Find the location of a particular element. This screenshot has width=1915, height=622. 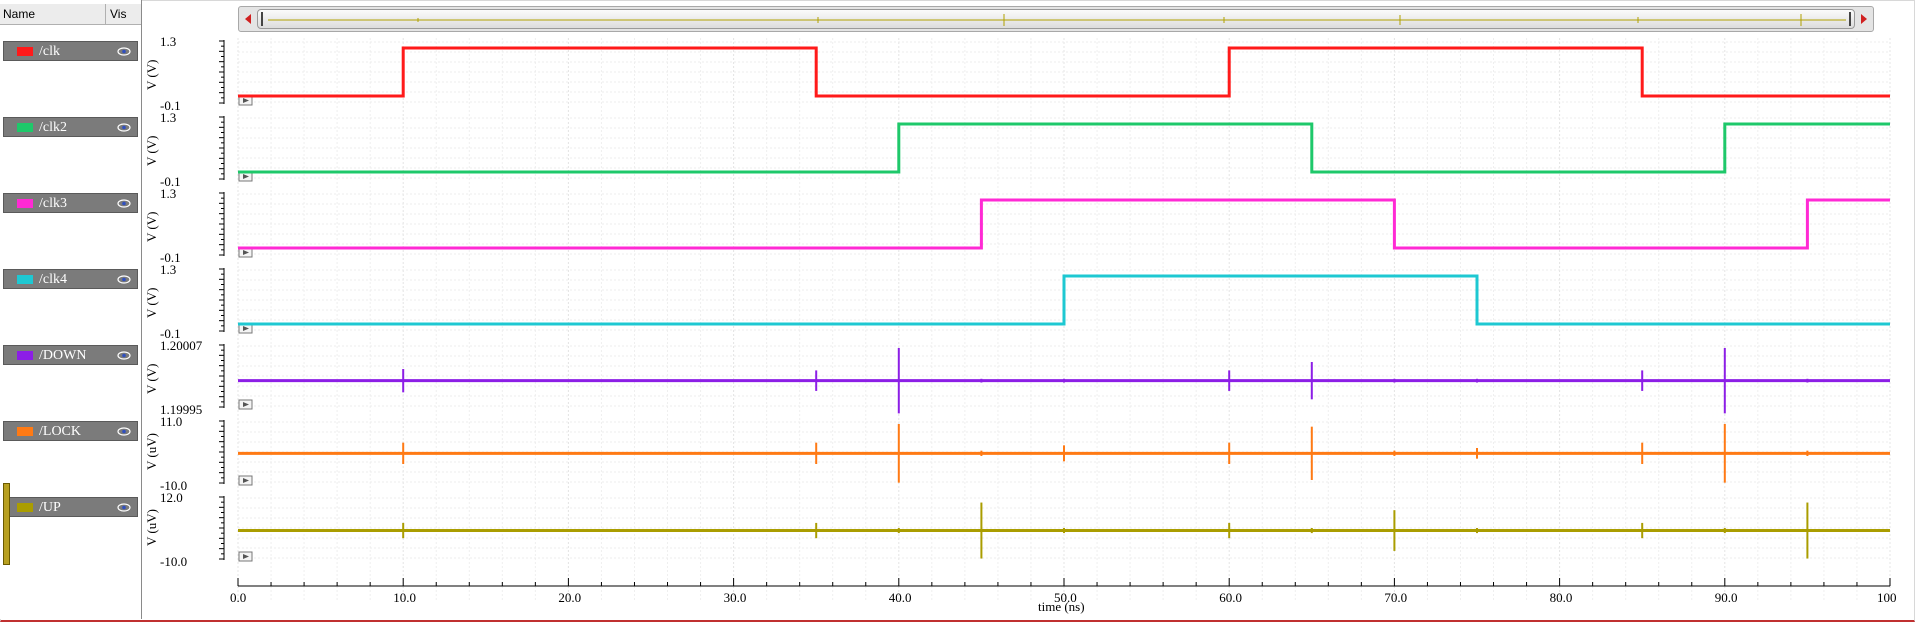

x-tick-label: 10.0 is located at coordinates (404, 597).